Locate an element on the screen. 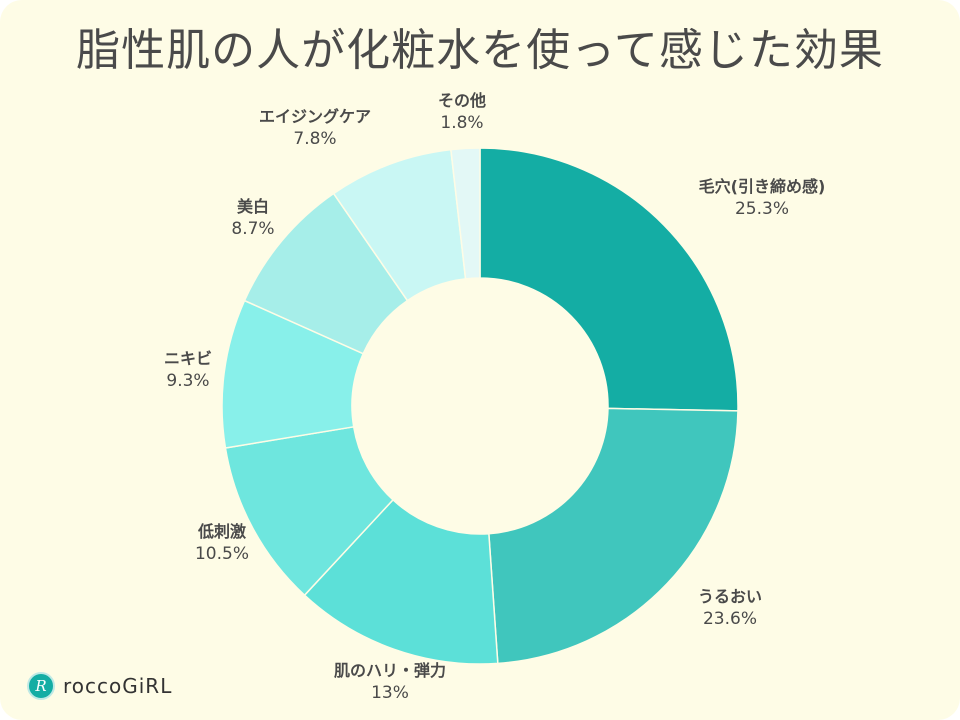 The image size is (960, 720). slice-label-name: 低刺激 is located at coordinates (222, 531).